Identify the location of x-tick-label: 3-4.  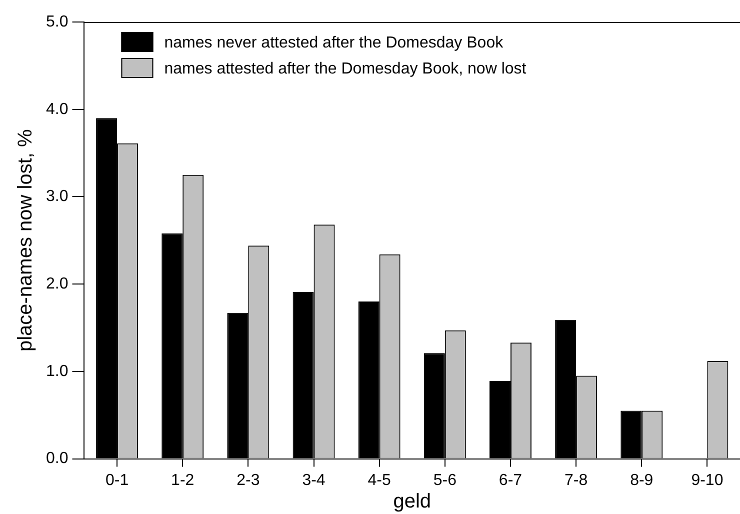
(314, 480).